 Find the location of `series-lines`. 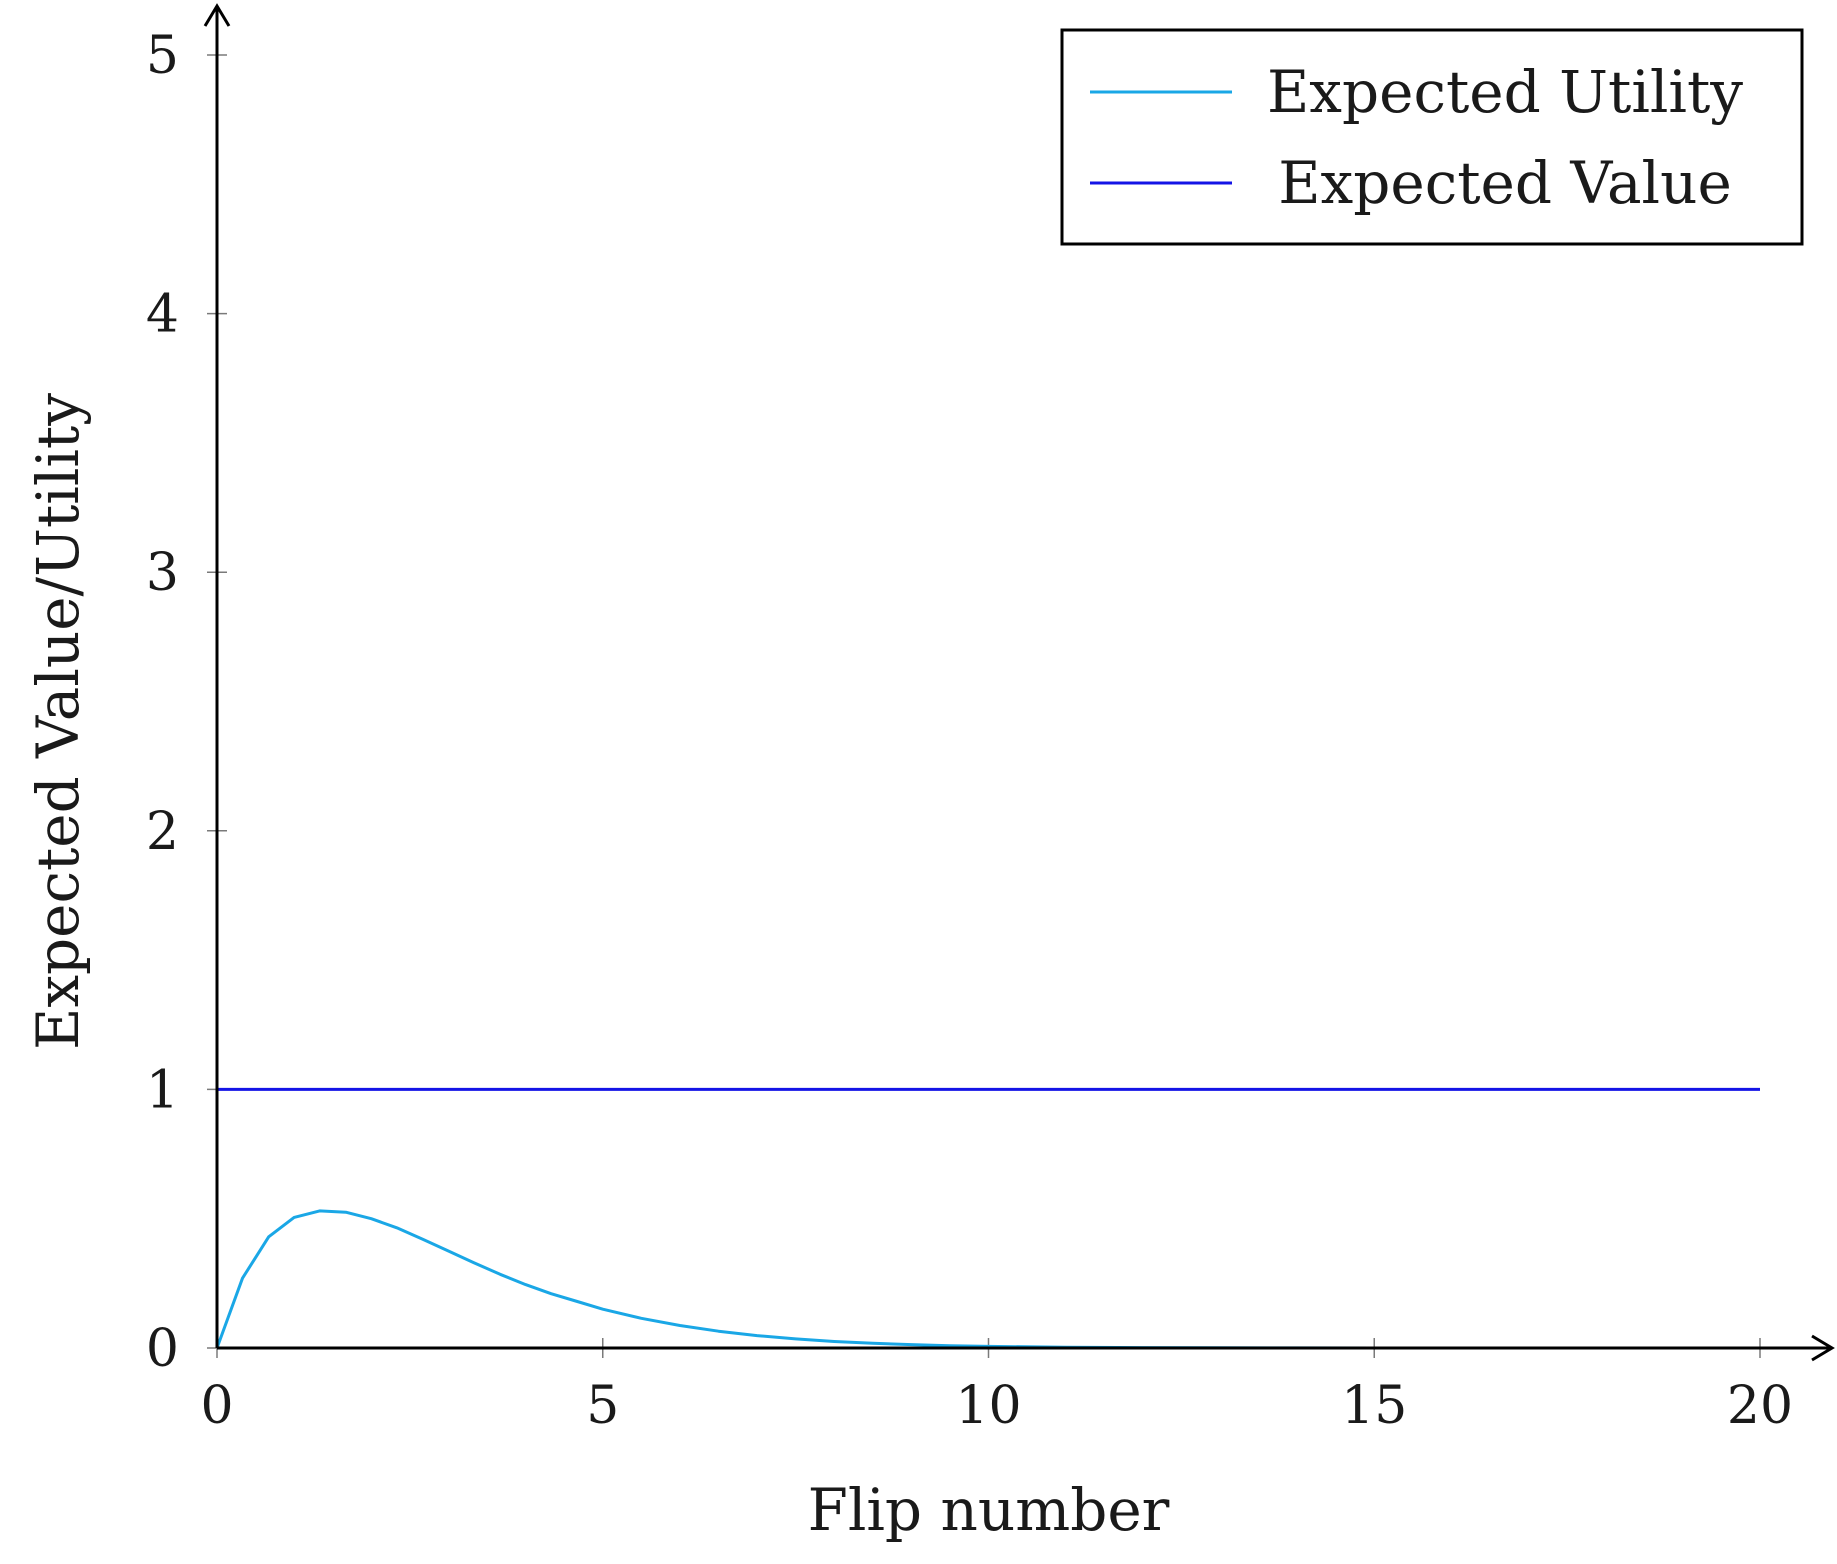

series-lines is located at coordinates (987, 1218).